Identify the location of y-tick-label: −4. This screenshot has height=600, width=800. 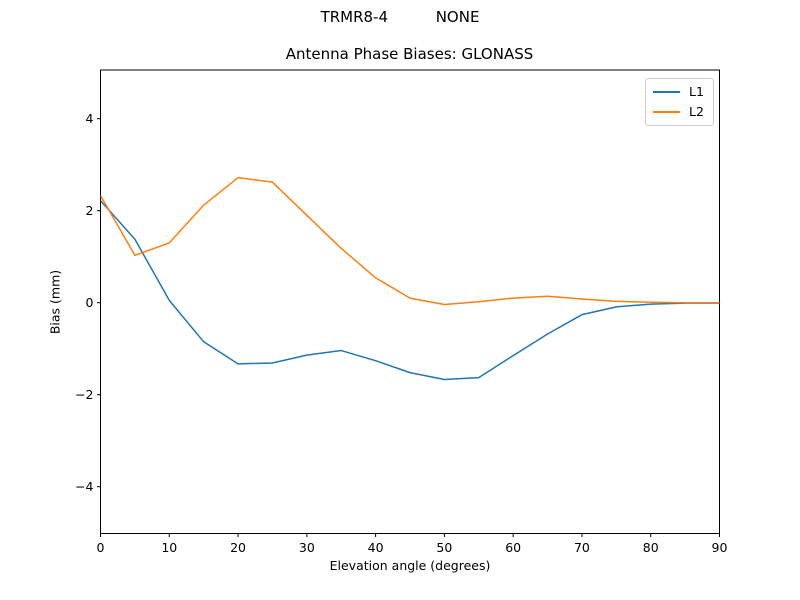
(84, 486).